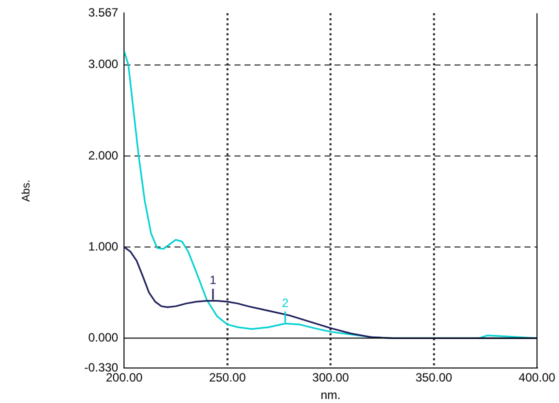 The image size is (559, 403). I want to click on y-tick-label: 3.000, so click(103, 64).